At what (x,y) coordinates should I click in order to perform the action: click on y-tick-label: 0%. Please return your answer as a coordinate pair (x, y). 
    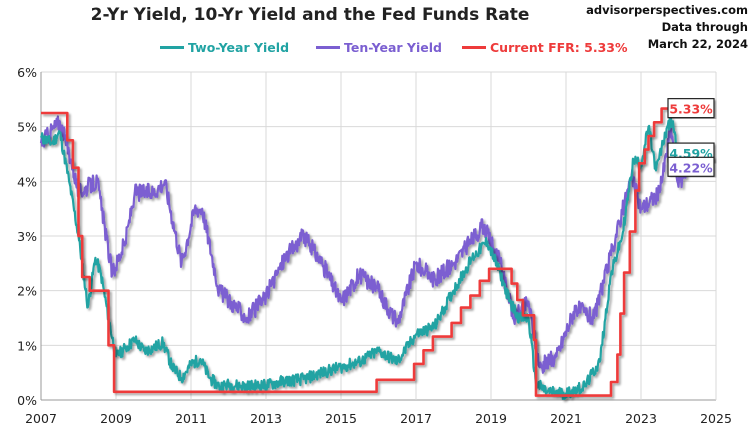
    Looking at the image, I should click on (27, 400).